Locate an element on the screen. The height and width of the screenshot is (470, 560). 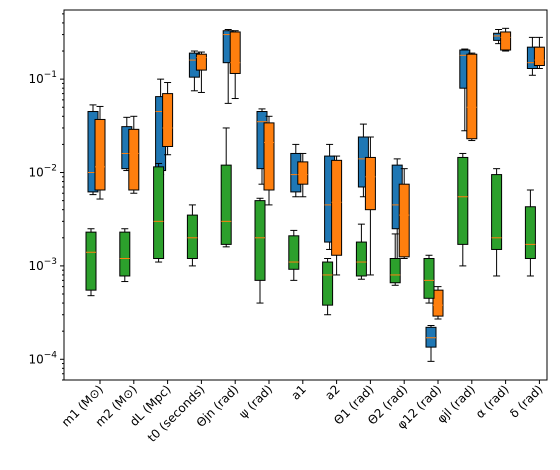
x-tick-label: a1 is located at coordinates (298, 392).